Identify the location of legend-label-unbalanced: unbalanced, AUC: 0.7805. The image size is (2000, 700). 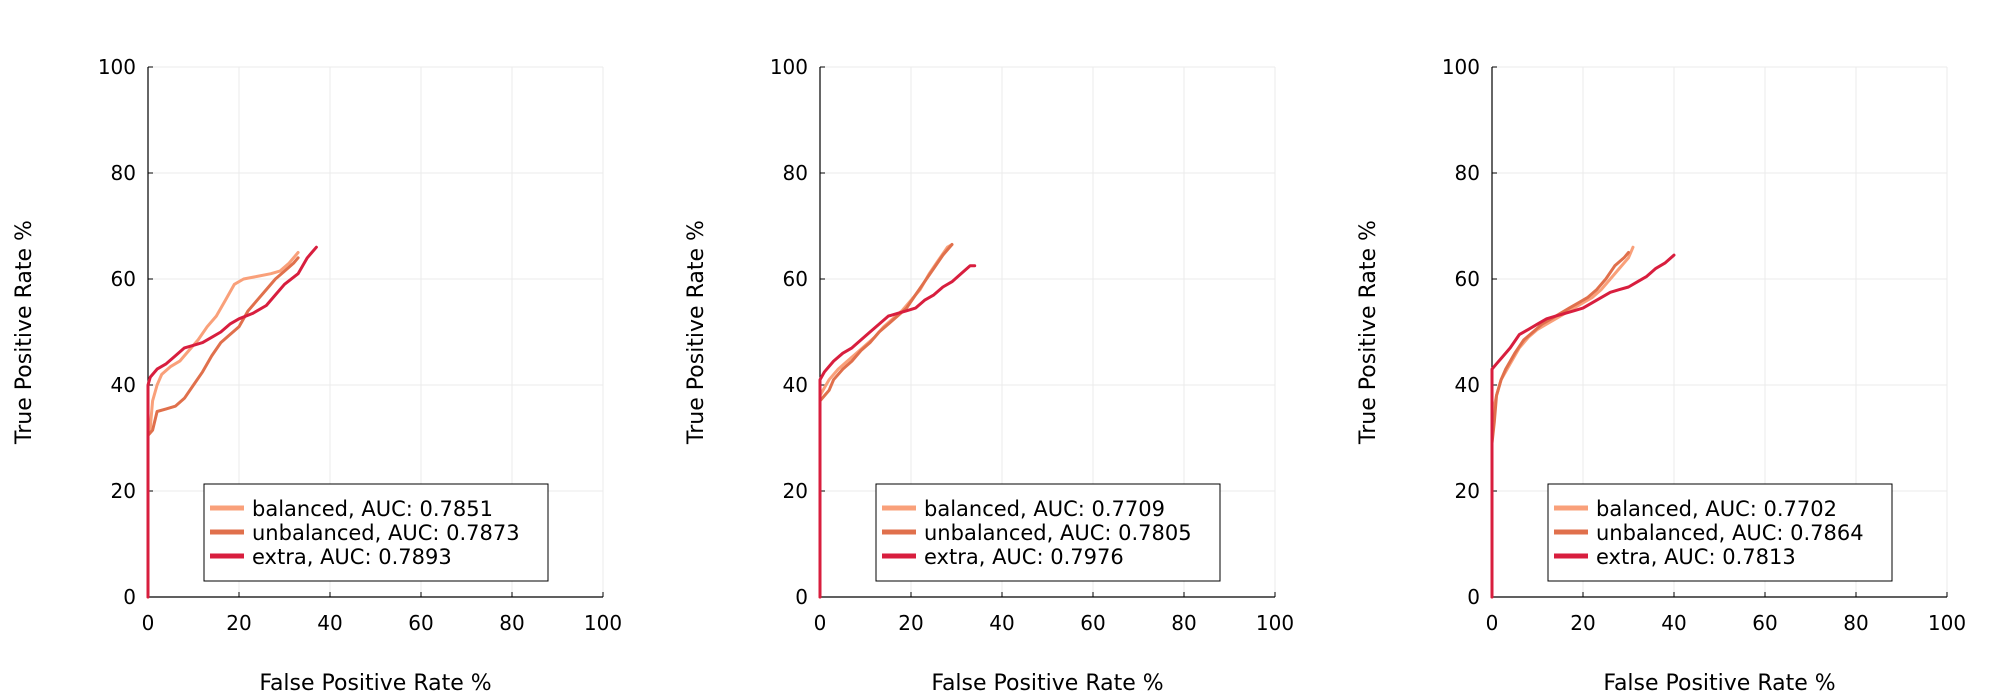
(1058, 533).